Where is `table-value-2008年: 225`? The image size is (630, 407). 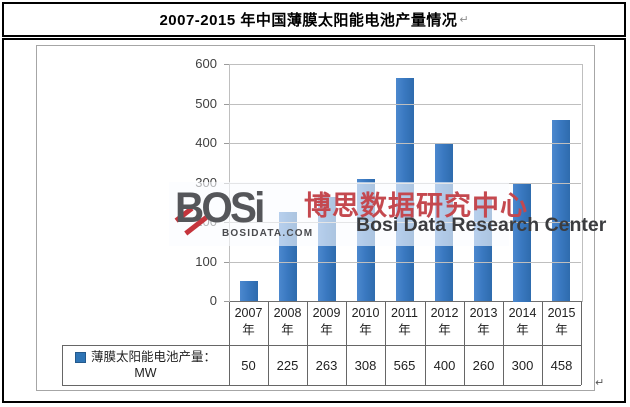
table-value-2008年: 225 is located at coordinates (287, 365).